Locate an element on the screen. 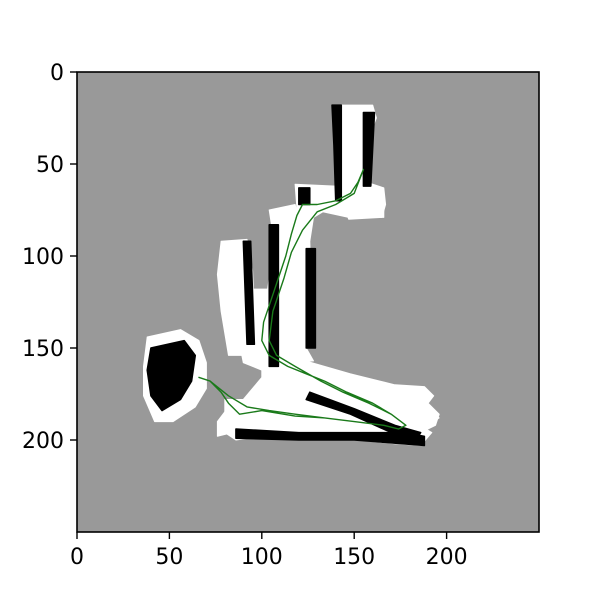 The image size is (600, 600). free-region-right-arm is located at coordinates (367, 396).